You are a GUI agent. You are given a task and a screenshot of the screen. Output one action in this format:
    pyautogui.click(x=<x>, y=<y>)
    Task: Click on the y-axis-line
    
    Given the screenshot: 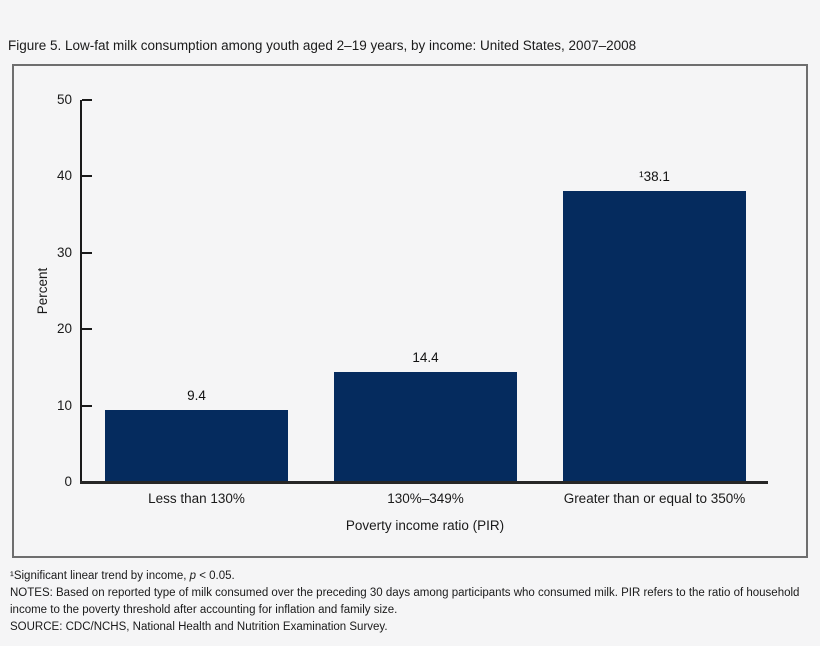 What is the action you would take?
    pyautogui.click(x=81, y=292)
    